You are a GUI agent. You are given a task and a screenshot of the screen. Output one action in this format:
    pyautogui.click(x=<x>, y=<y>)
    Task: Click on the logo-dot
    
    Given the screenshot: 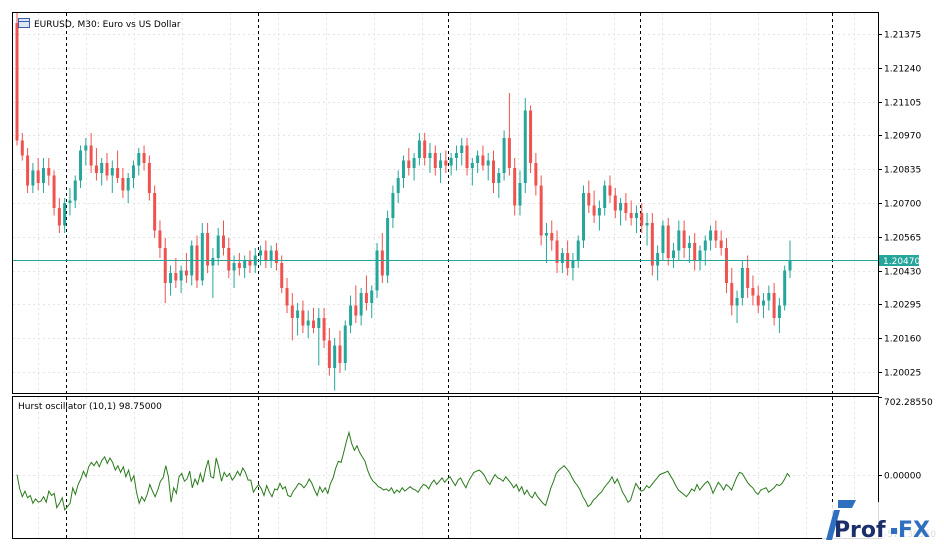 What is the action you would take?
    pyautogui.click(x=894, y=531)
    